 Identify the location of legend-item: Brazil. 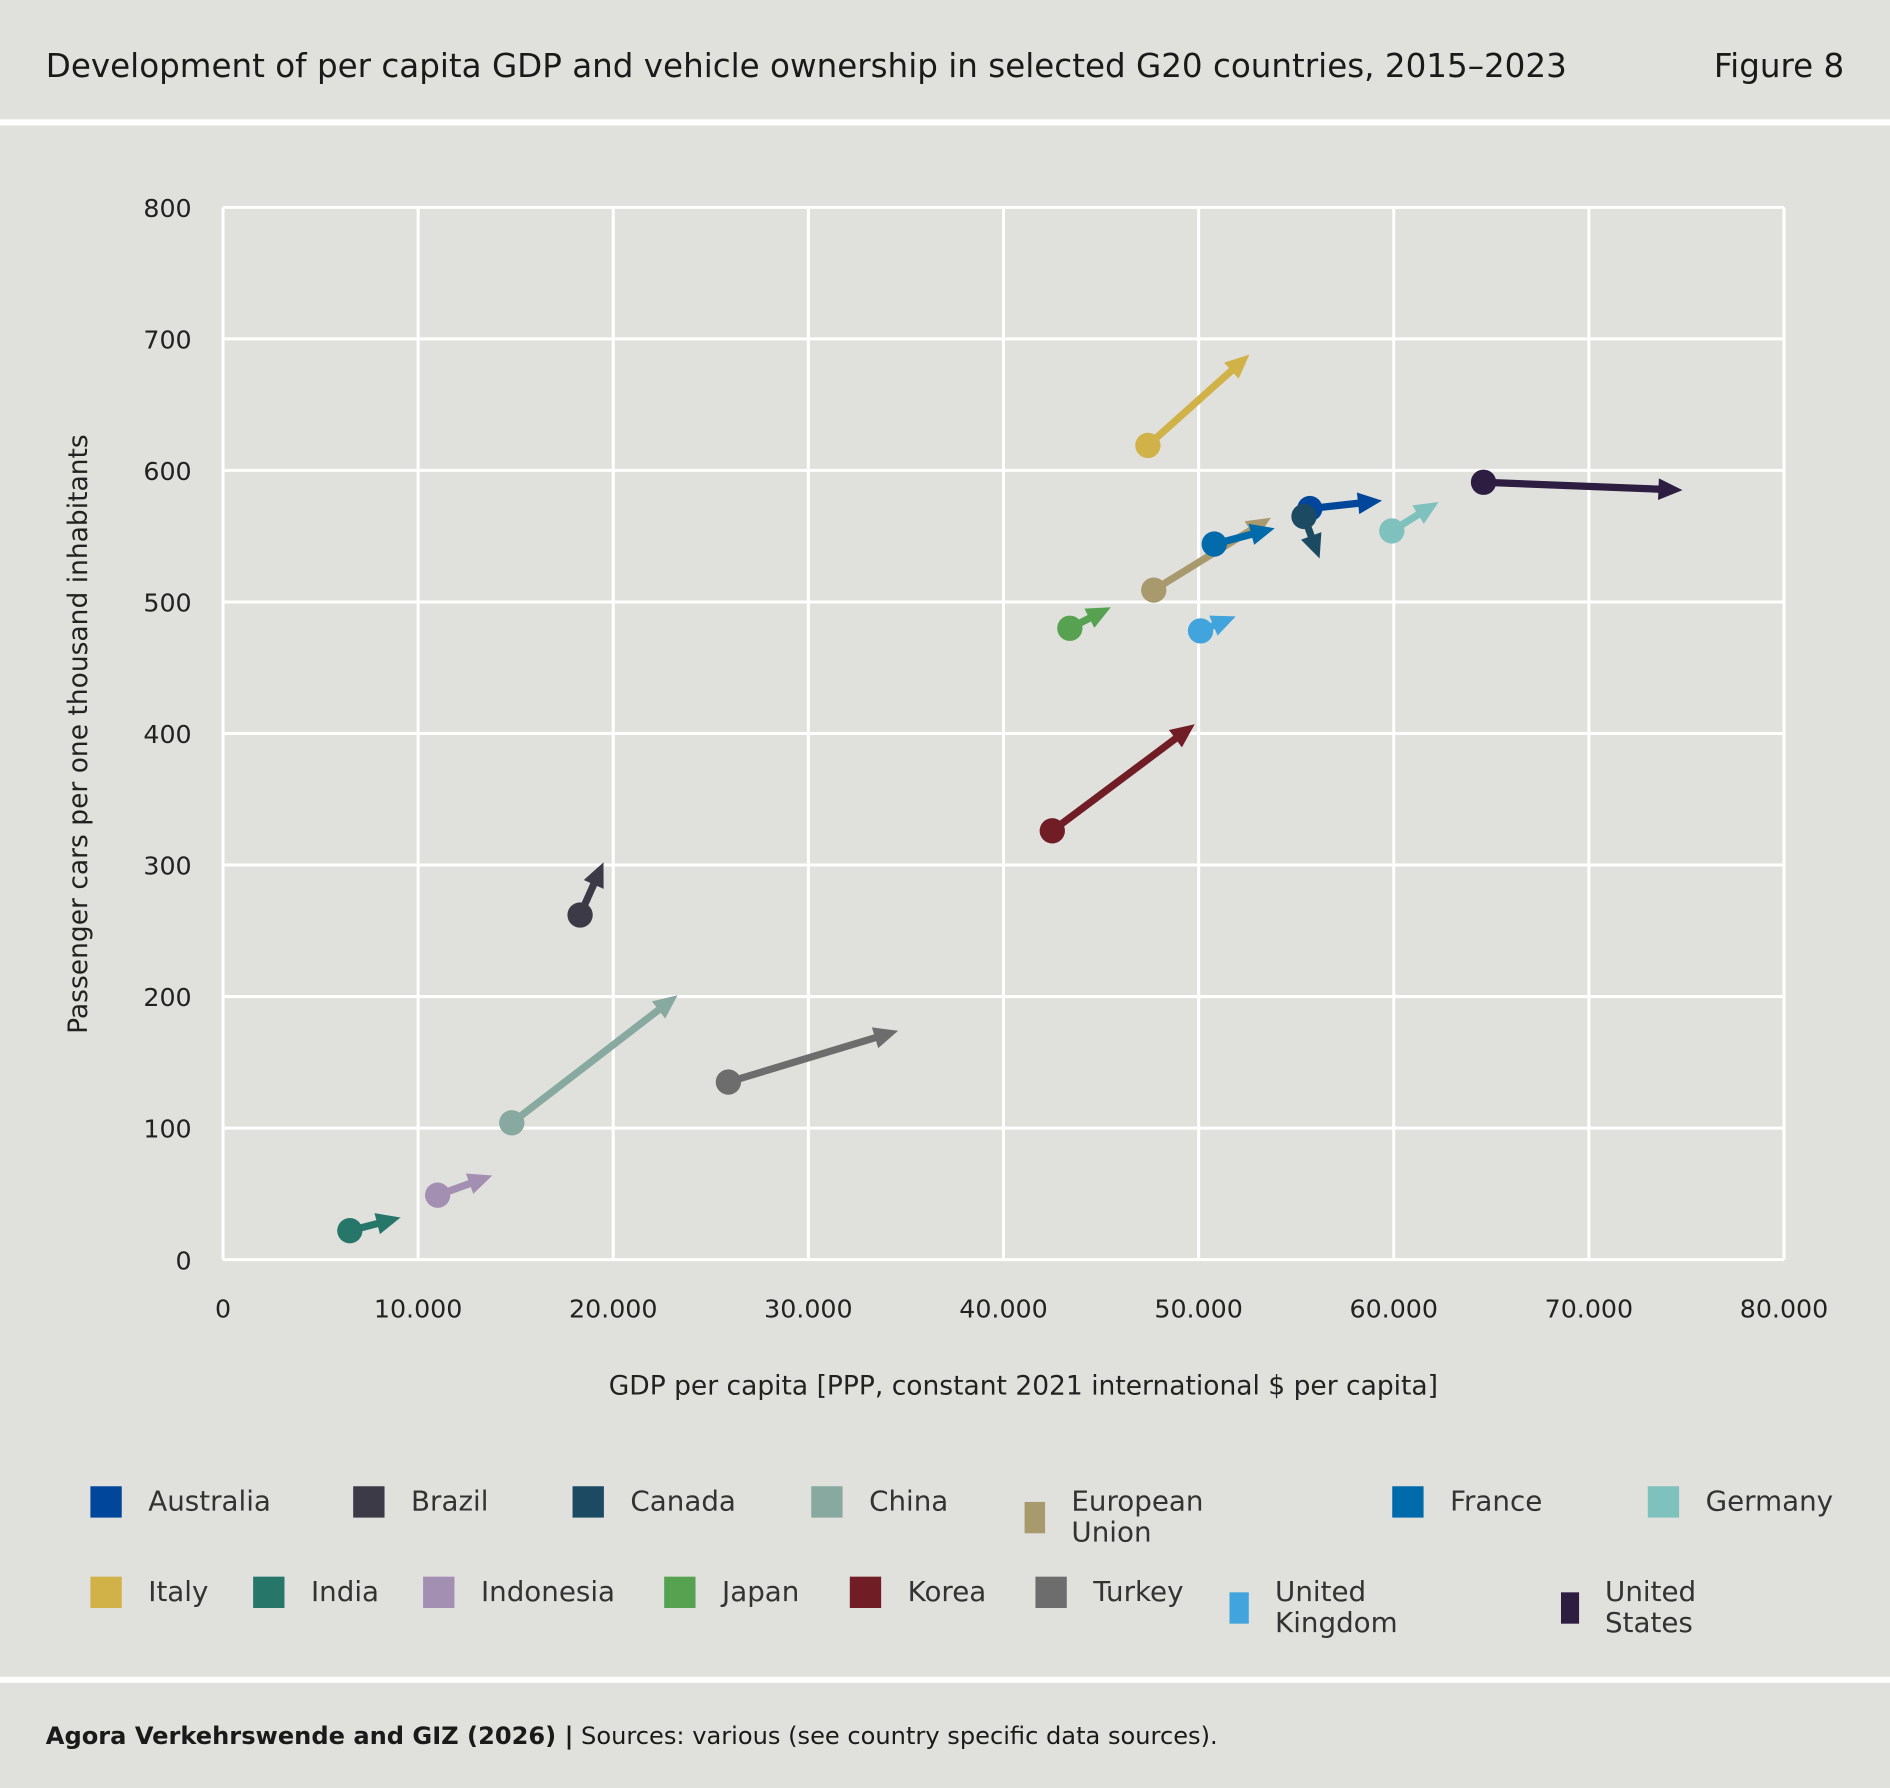
(421, 1502).